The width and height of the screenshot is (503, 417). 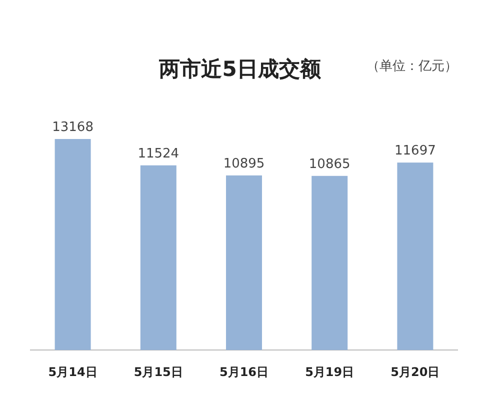 What do you see at coordinates (412, 66) in the screenshot?
I see `text: （单位：亿元）` at bounding box center [412, 66].